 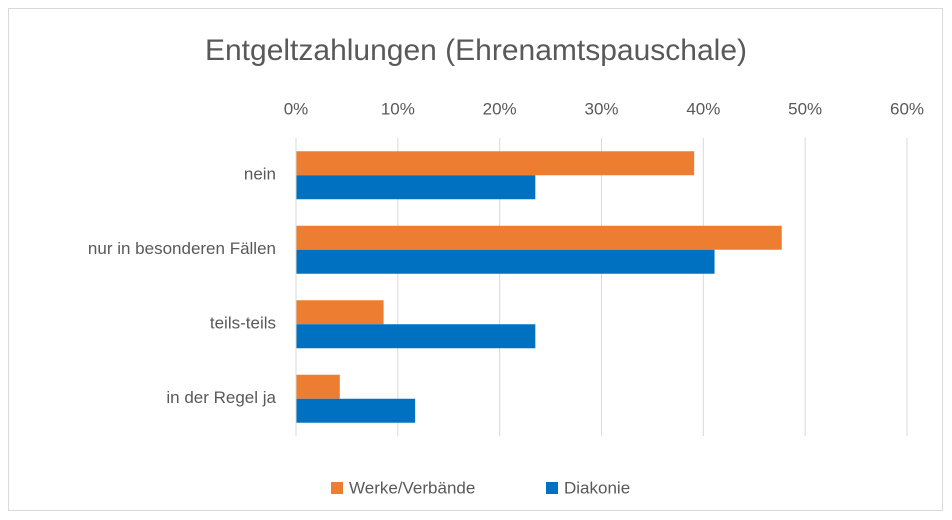 I want to click on x-tick-label: 30%, so click(x=601, y=108).